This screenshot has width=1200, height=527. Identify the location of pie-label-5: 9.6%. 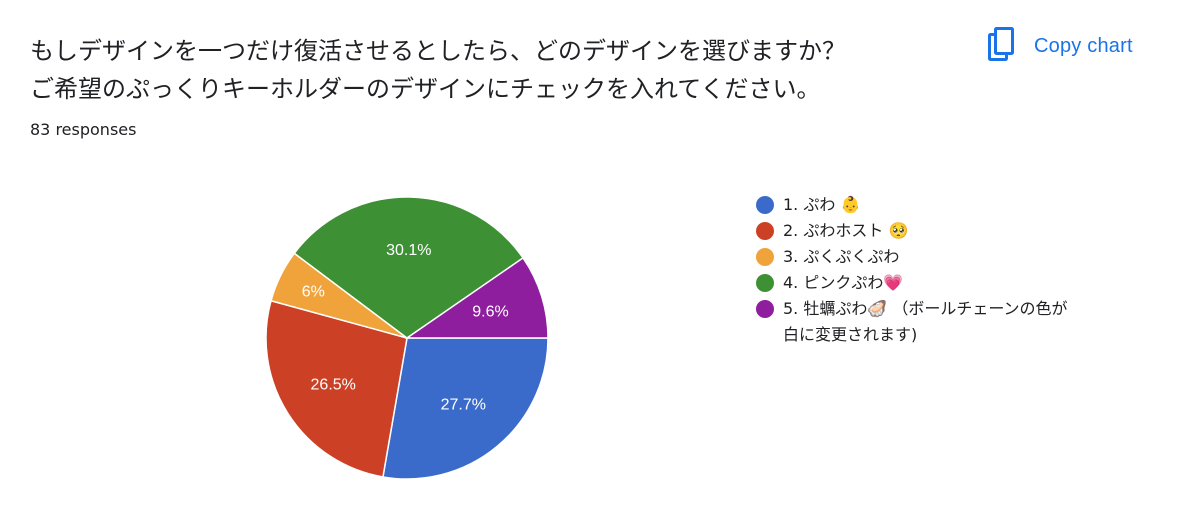
(490, 312).